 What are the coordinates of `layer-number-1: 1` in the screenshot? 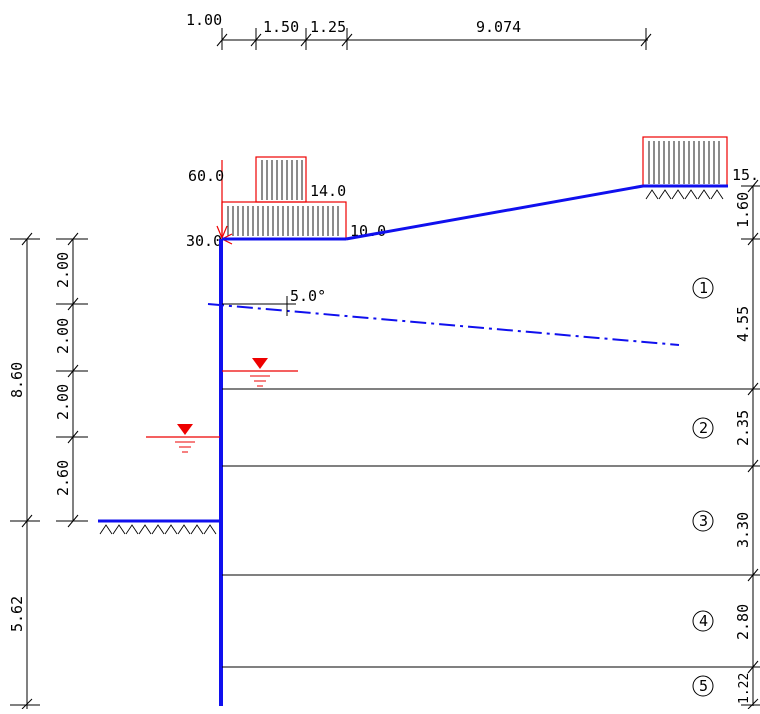 It's located at (703, 288).